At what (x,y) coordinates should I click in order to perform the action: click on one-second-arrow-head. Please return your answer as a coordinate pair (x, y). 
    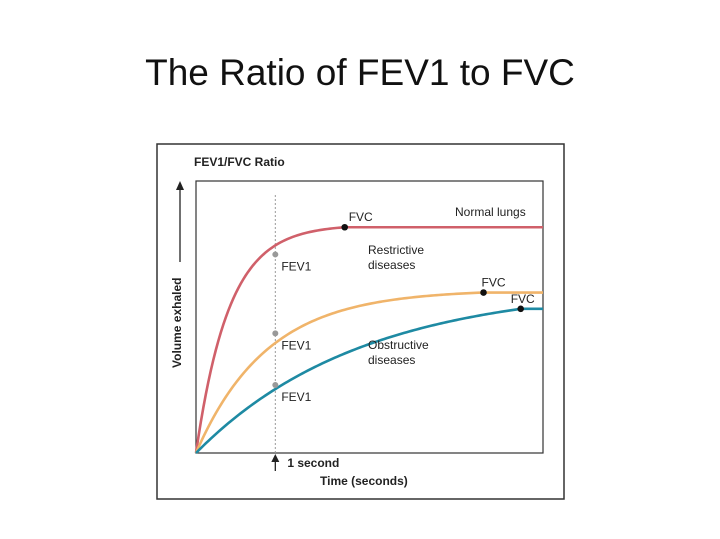
    Looking at the image, I should click on (275, 458).